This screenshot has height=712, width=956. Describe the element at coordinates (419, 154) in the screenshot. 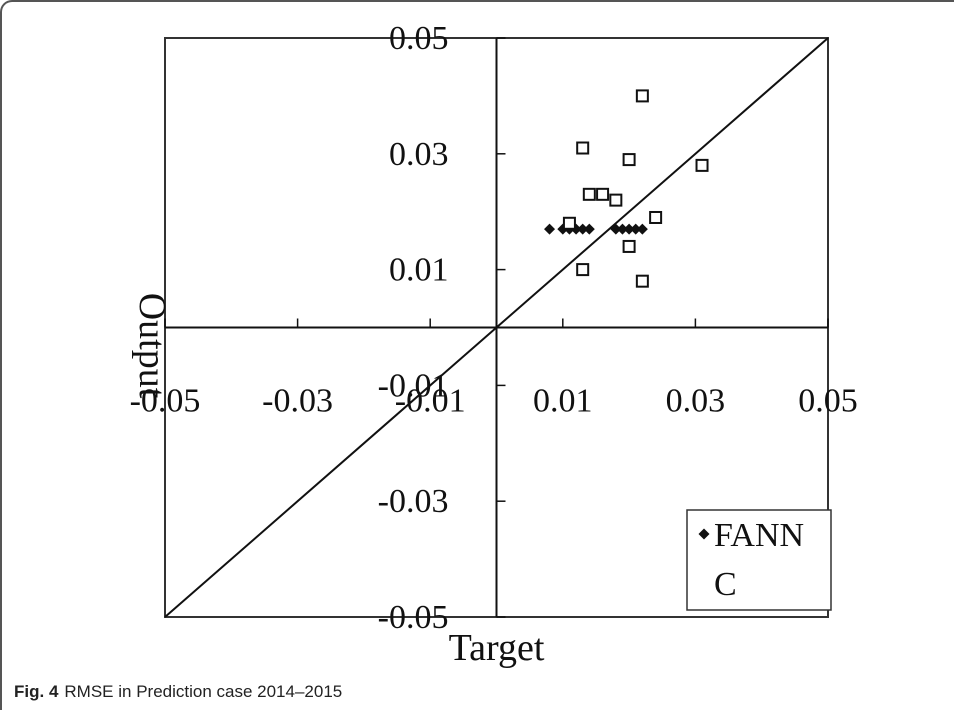

I see `y-tick-label: 0.03` at that location.